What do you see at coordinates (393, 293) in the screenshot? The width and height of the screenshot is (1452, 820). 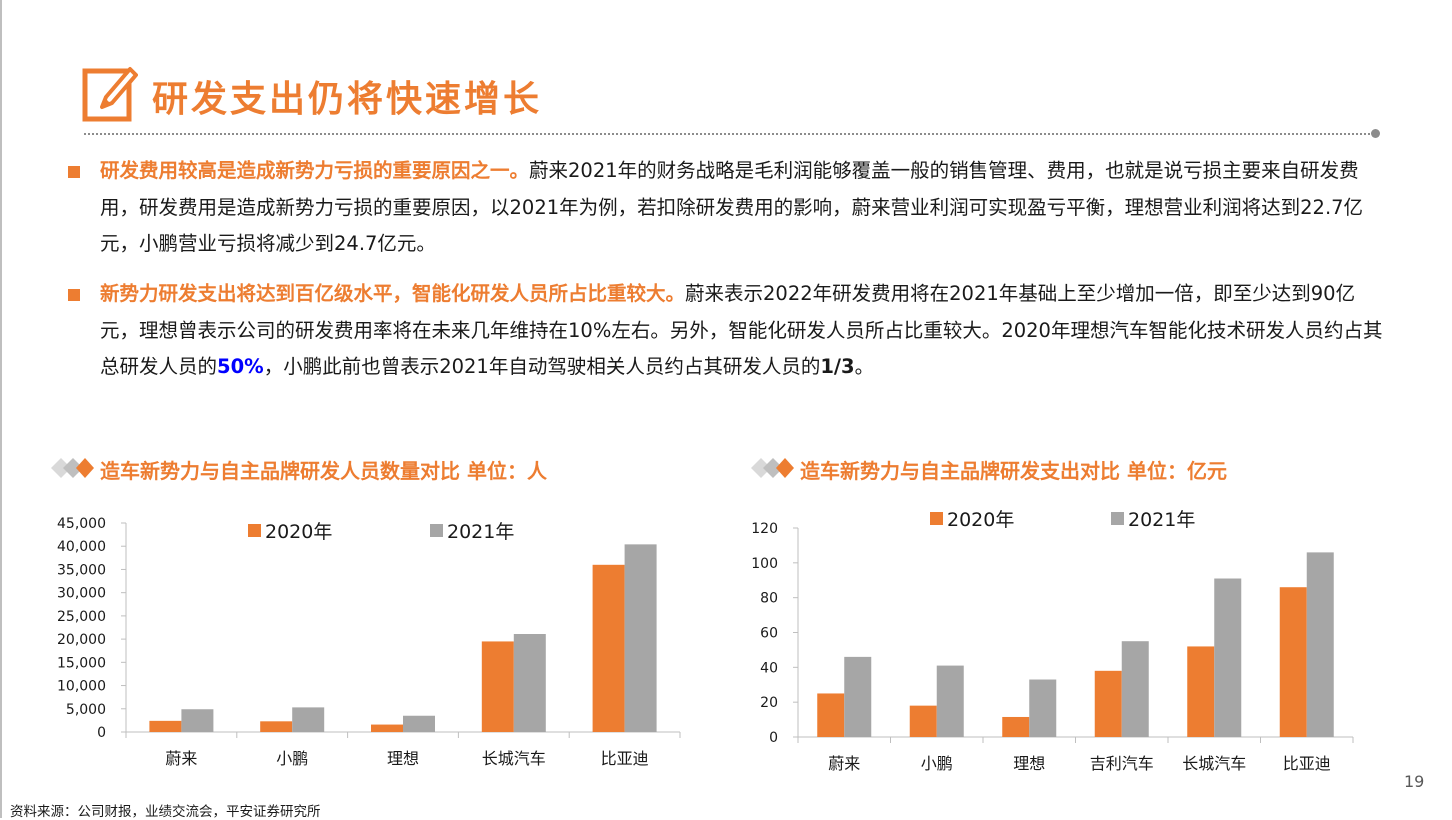 I see `bullet-2-lead: 新势力研发支出将达到百亿级水平，智能化研发人员所占比重较大。` at bounding box center [393, 293].